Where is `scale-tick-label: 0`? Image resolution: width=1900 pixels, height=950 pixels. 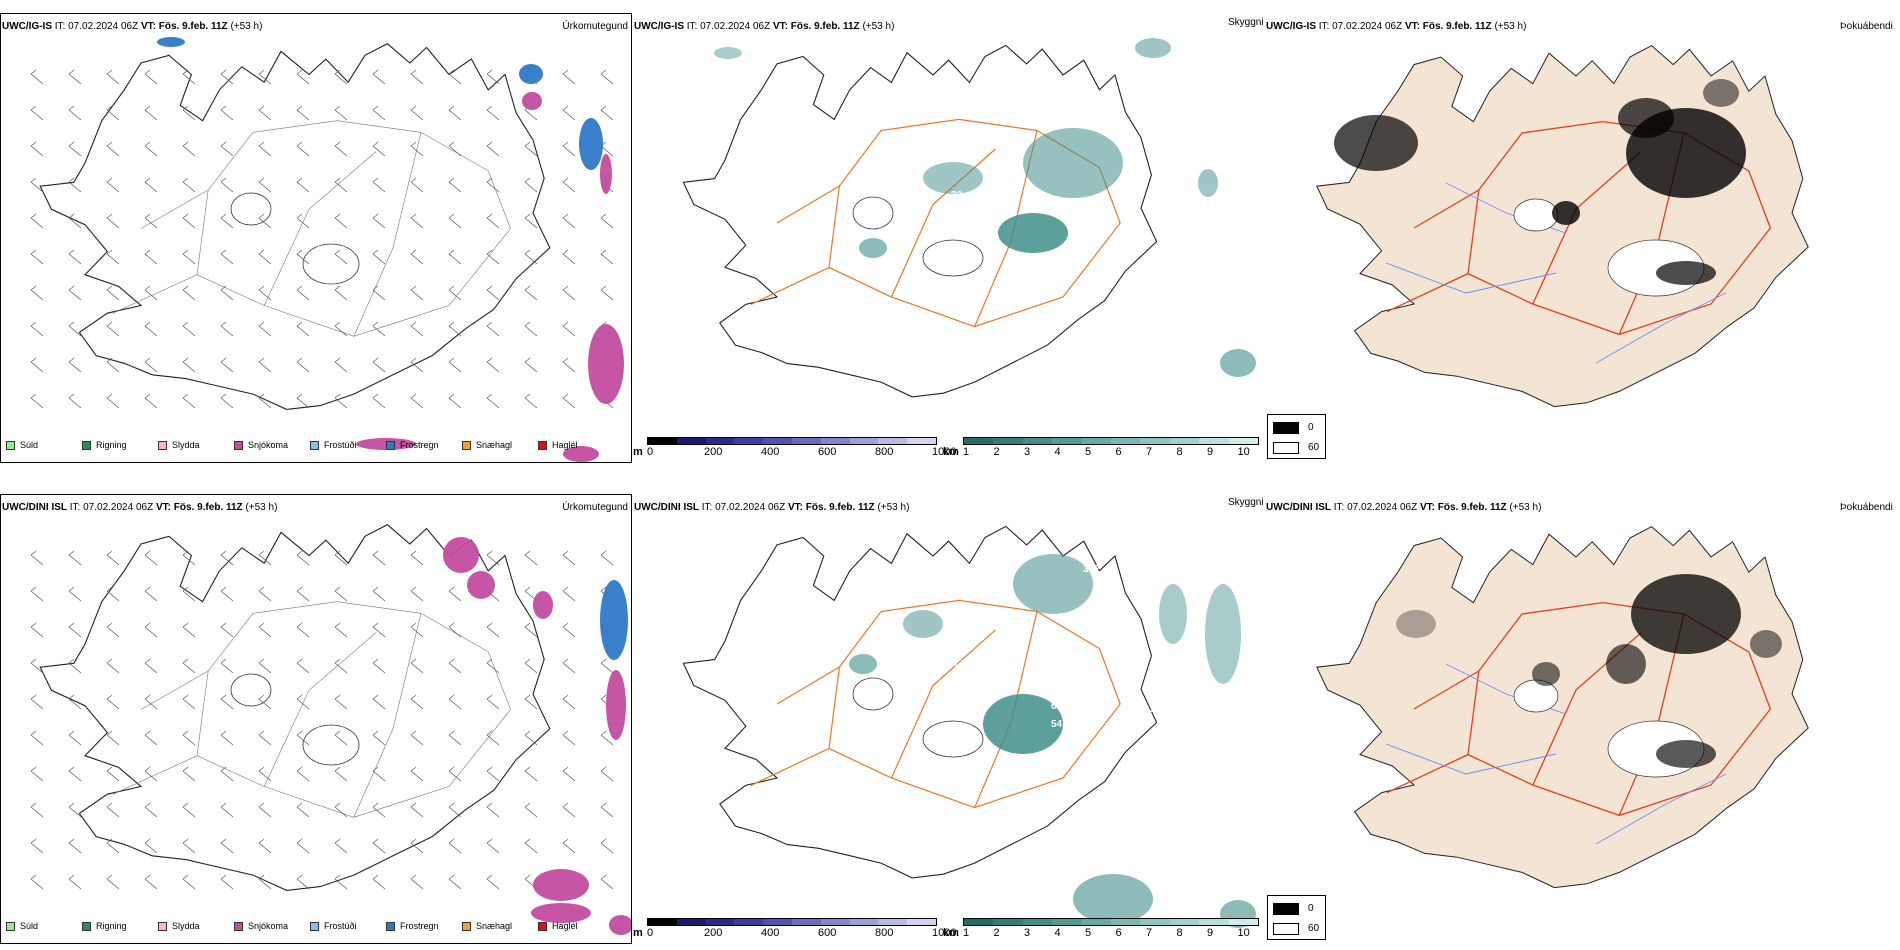 scale-tick-label: 0 is located at coordinates (650, 933).